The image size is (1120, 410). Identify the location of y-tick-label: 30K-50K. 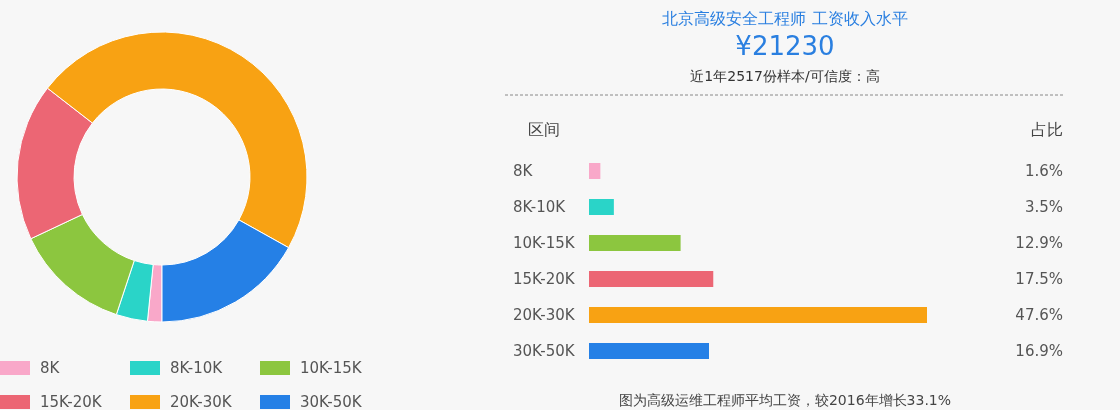
(544, 351).